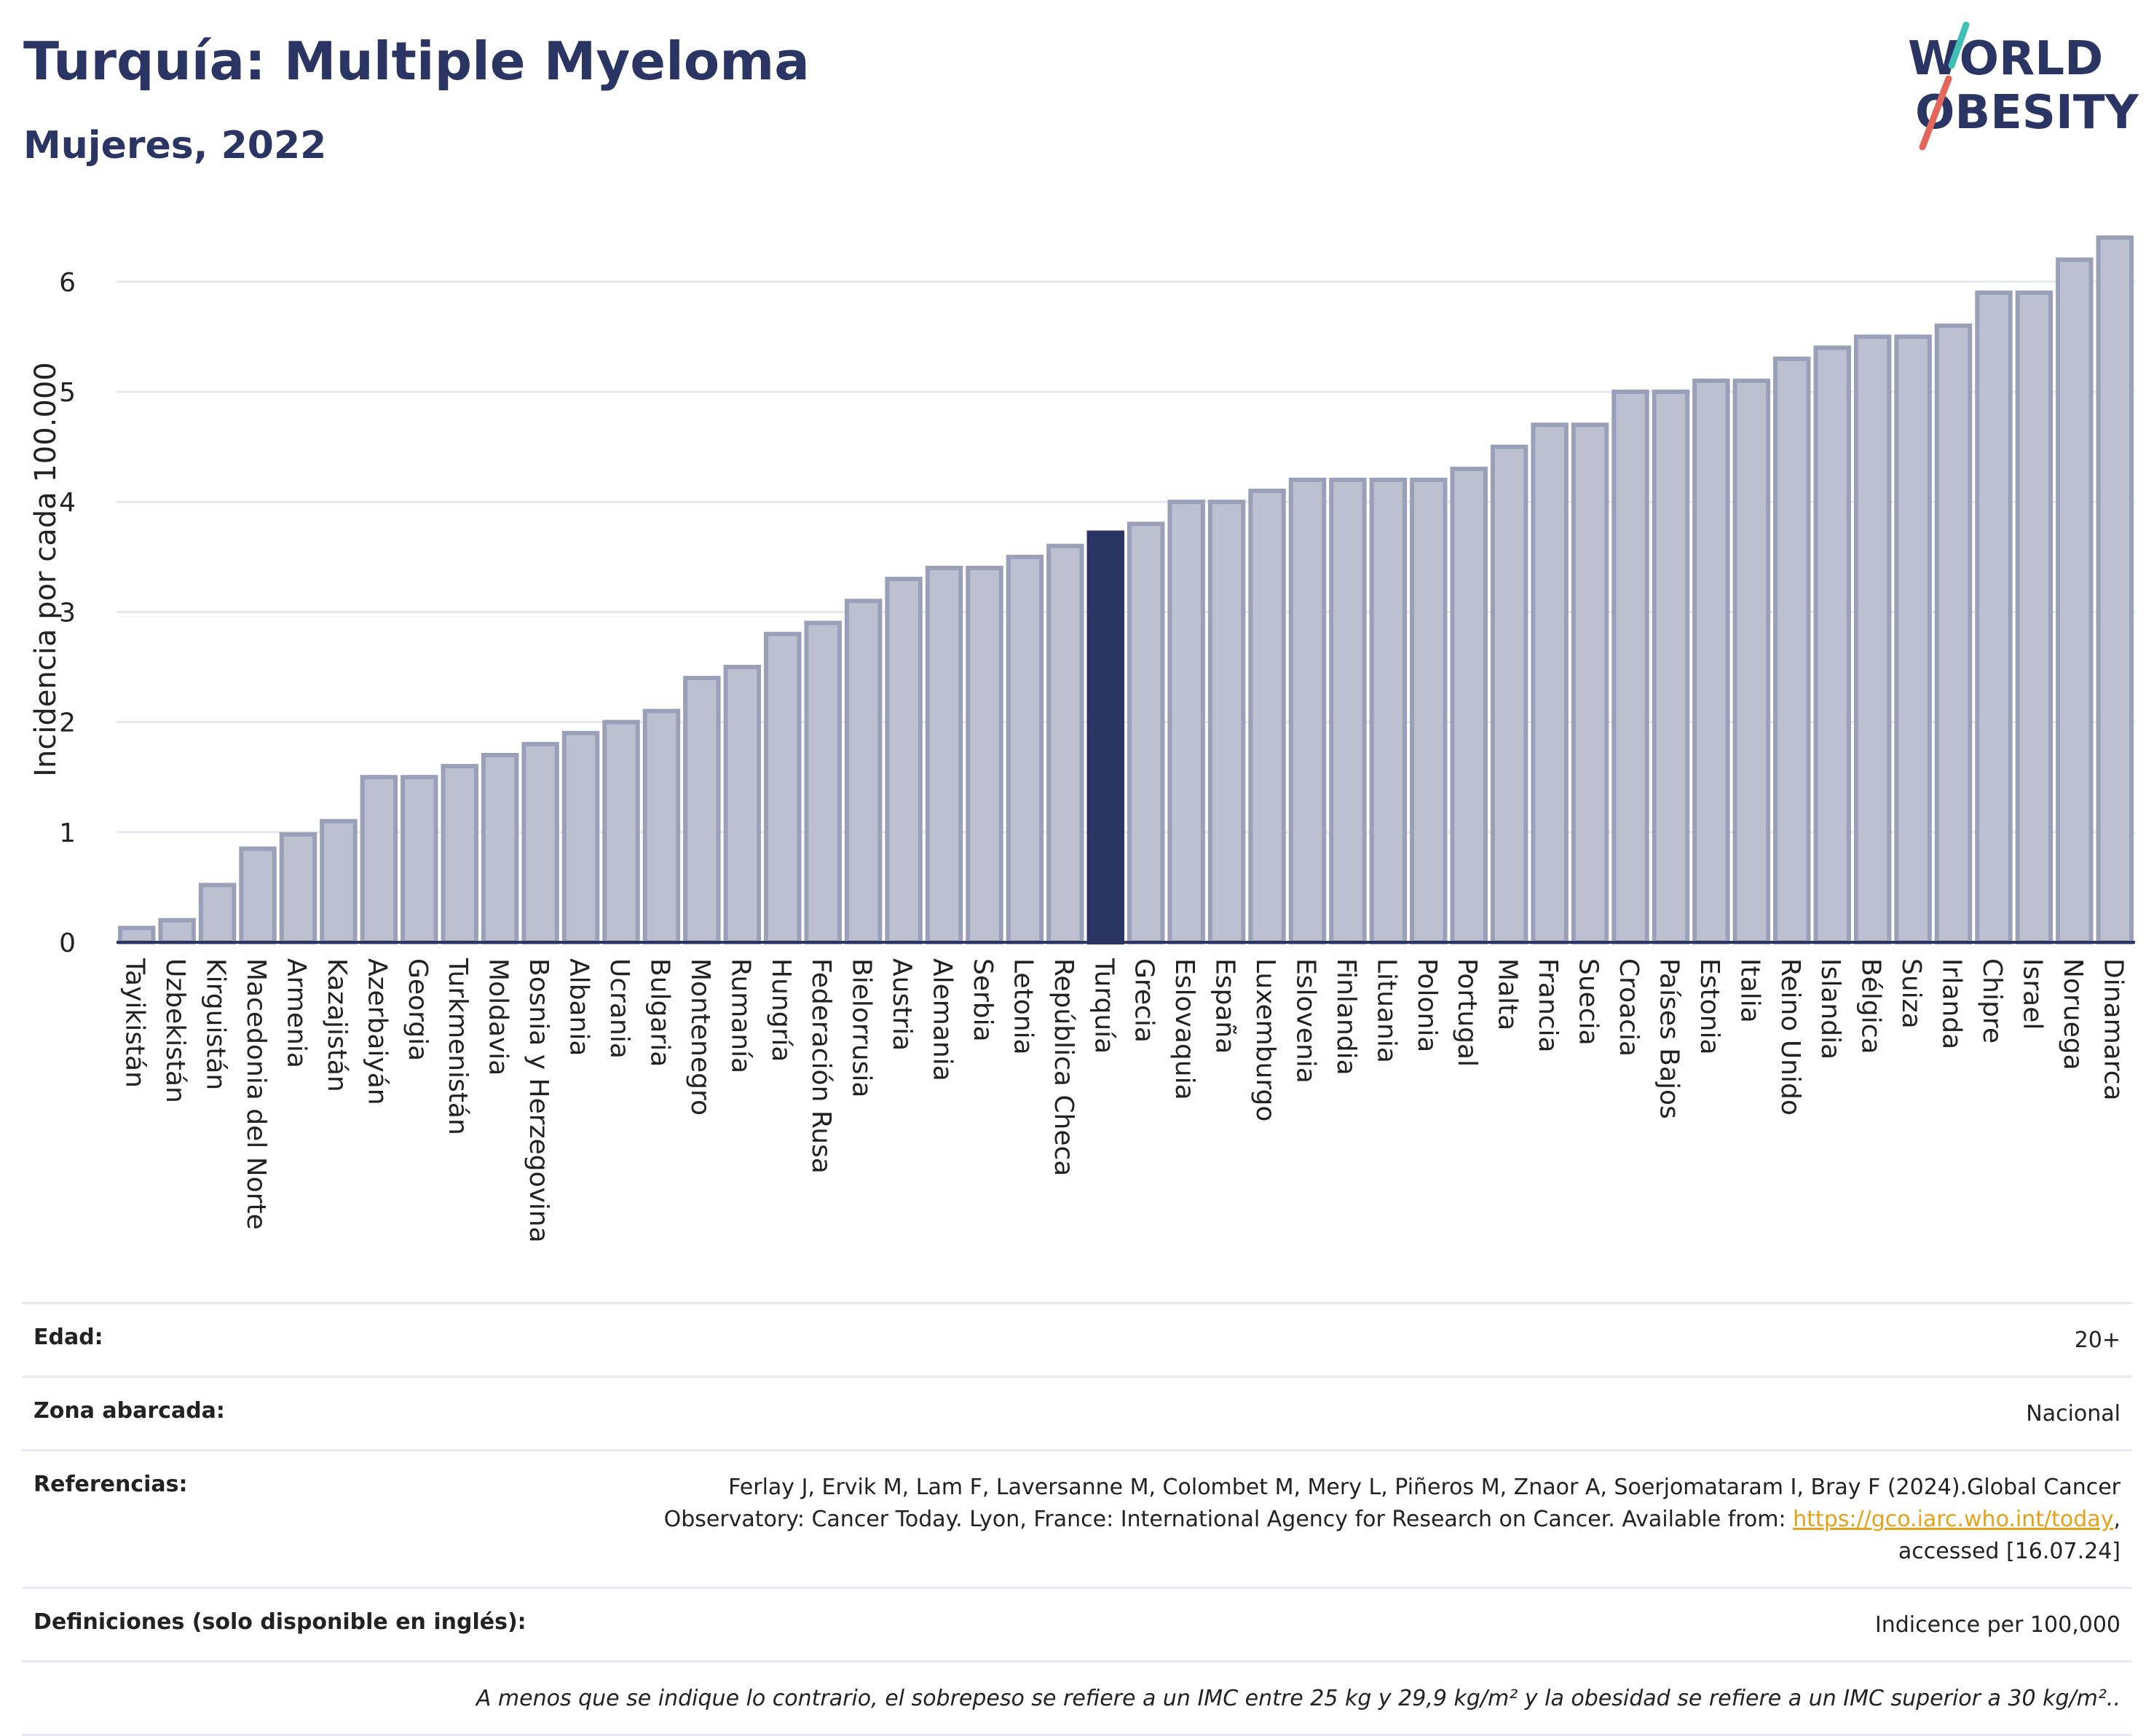 The width and height of the screenshot is (2154, 1736). I want to click on bar-letonia, so click(1025, 749).